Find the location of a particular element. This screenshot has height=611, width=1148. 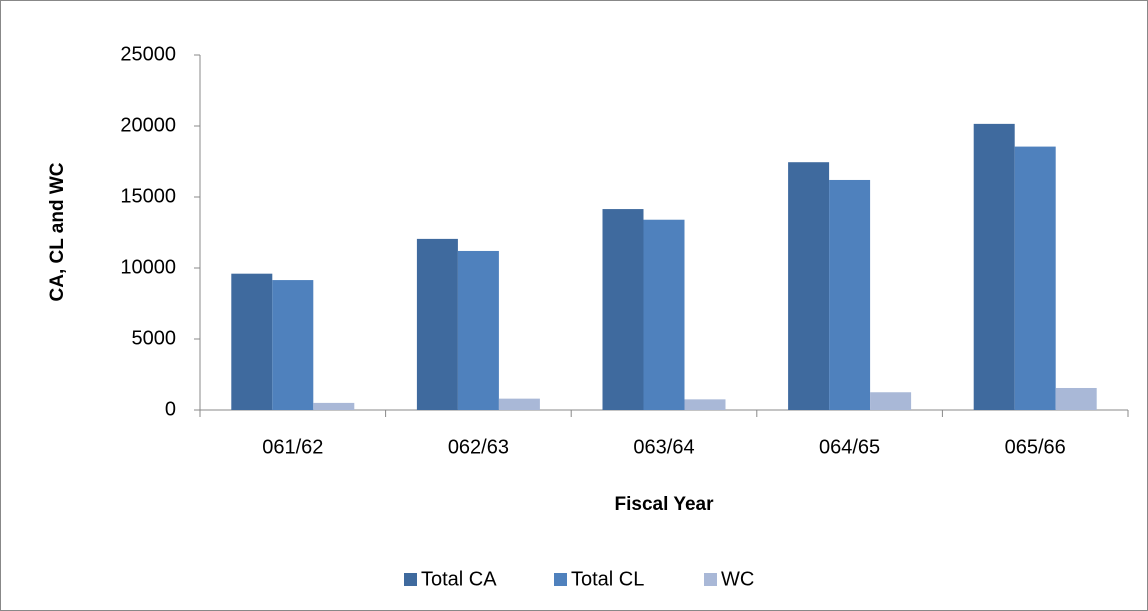

y-tick-label: 10000 is located at coordinates (148, 267).